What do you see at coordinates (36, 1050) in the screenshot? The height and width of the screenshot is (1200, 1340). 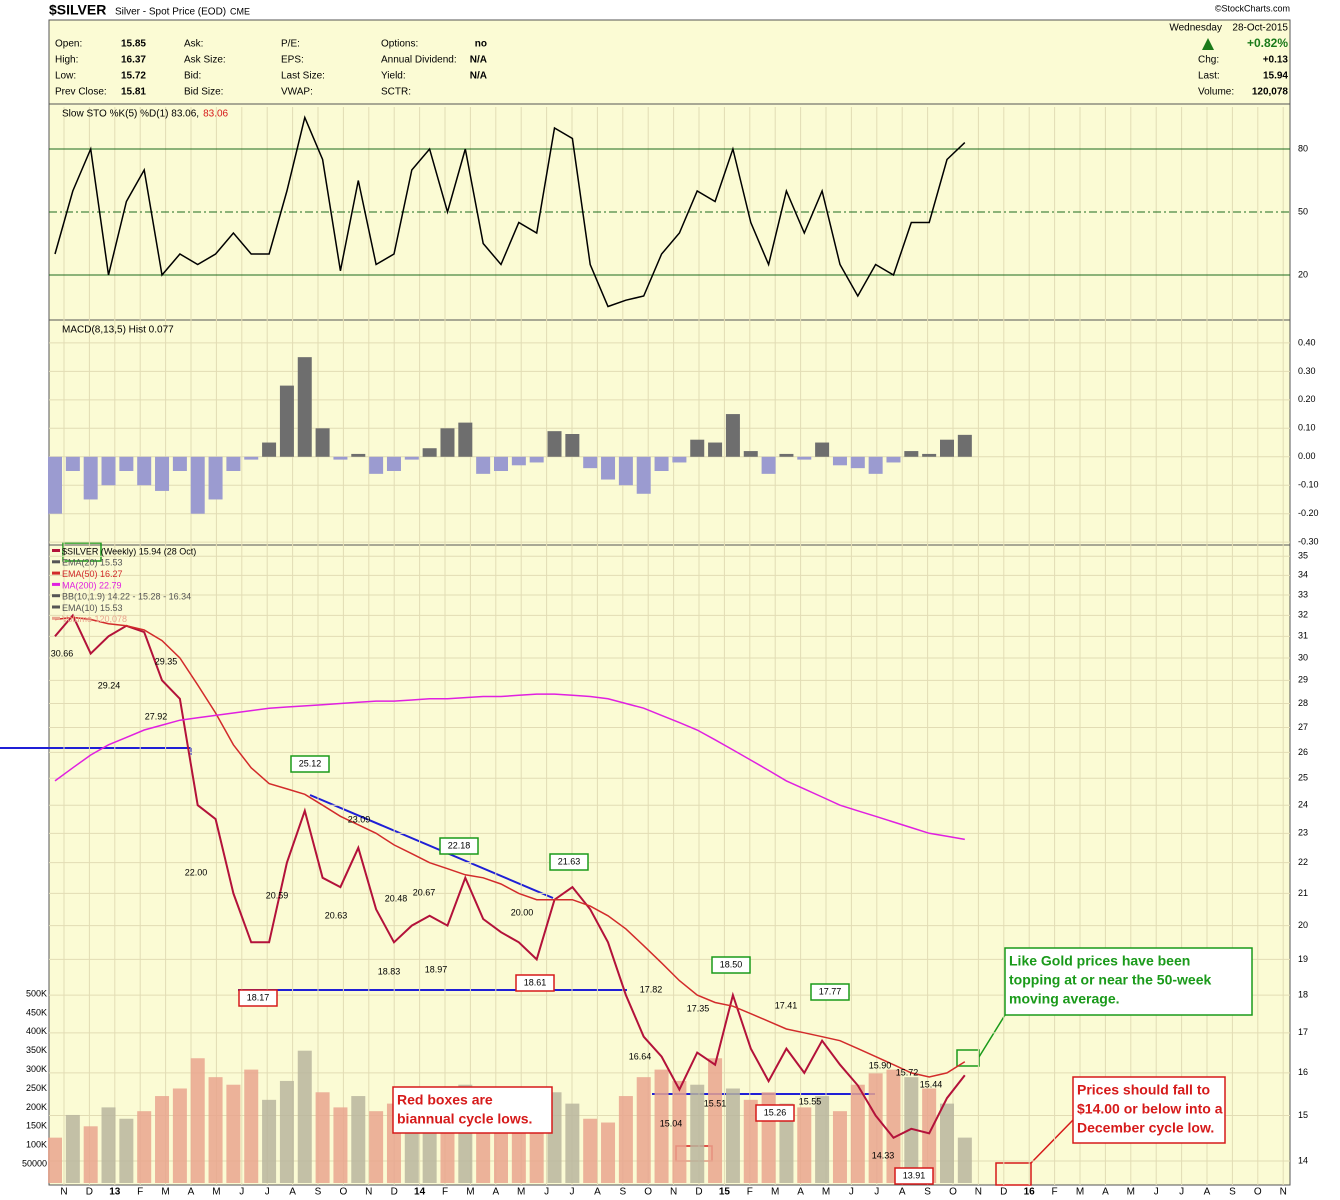 I see `y2-tick-label: 350K` at bounding box center [36, 1050].